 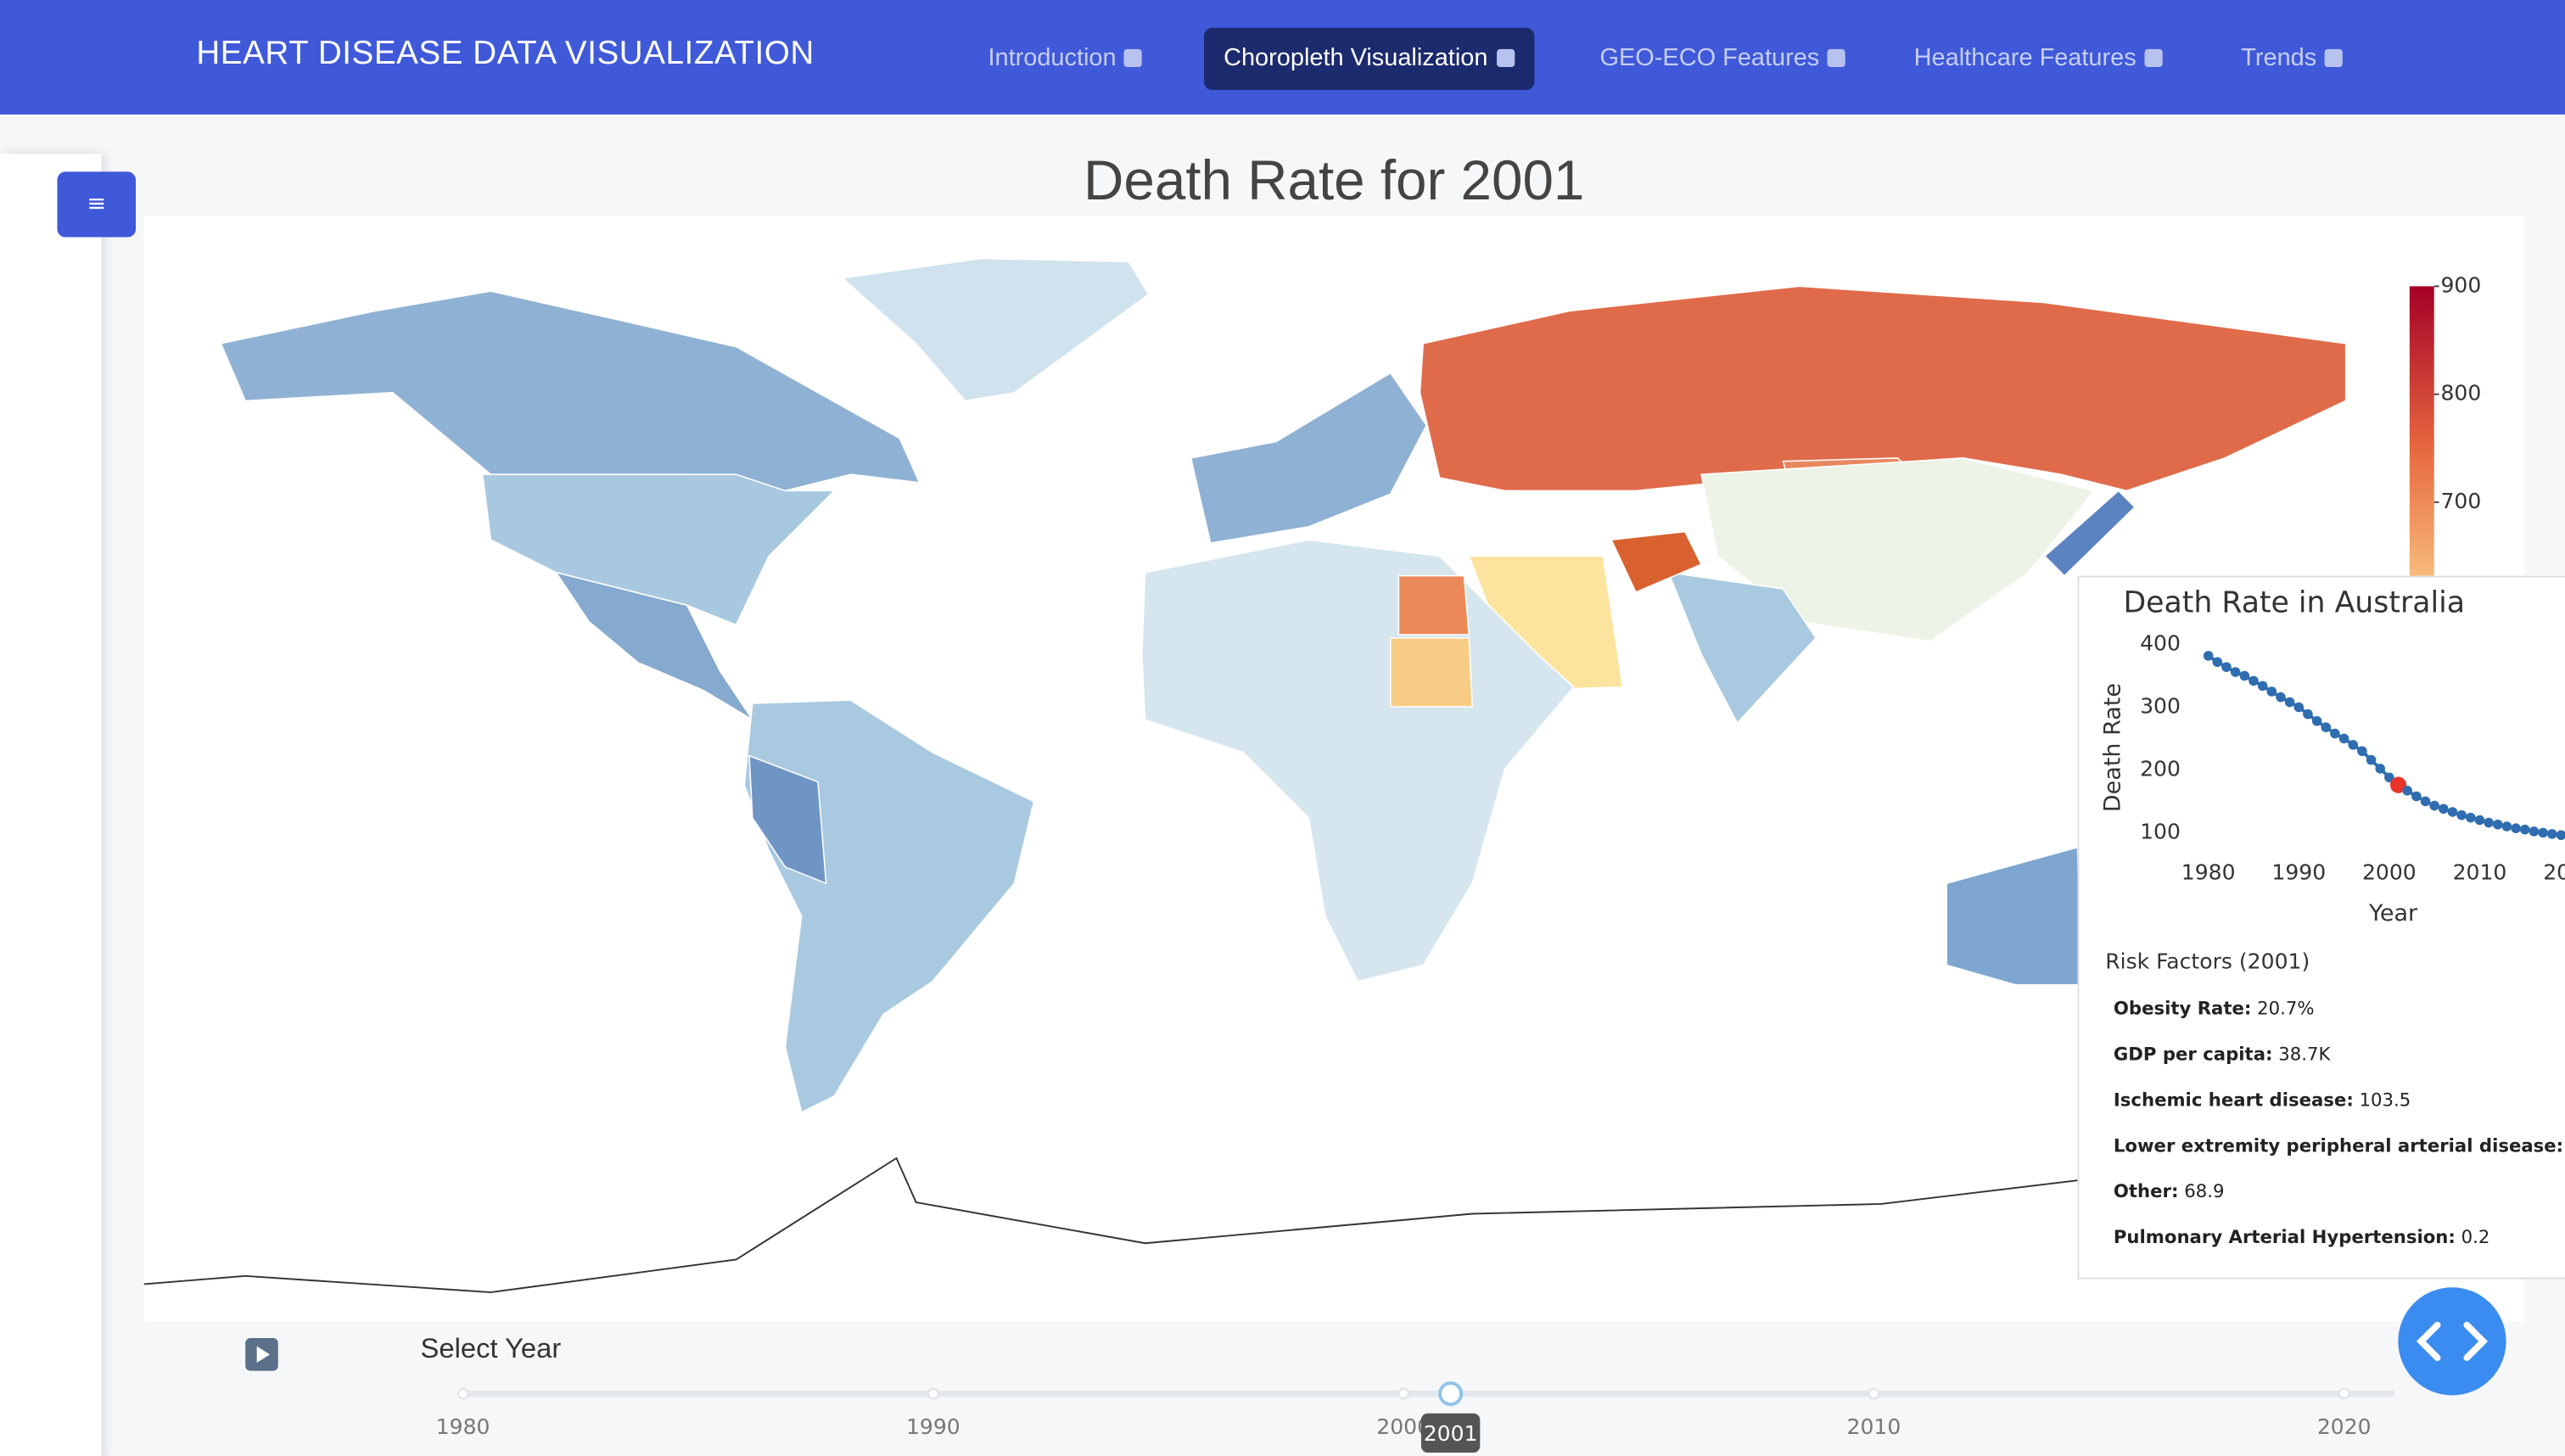 What do you see at coordinates (1356, 58) in the screenshot?
I see `nav-label: Choropleth Visualization` at bounding box center [1356, 58].